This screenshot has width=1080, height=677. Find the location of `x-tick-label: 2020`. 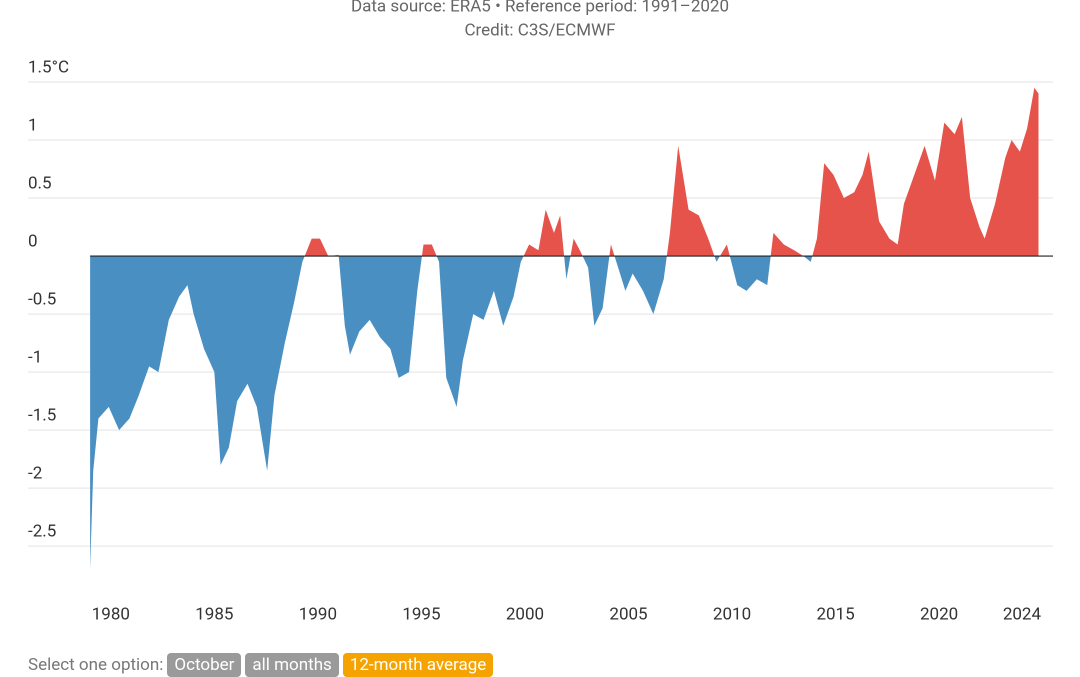

x-tick-label: 2020 is located at coordinates (939, 614).